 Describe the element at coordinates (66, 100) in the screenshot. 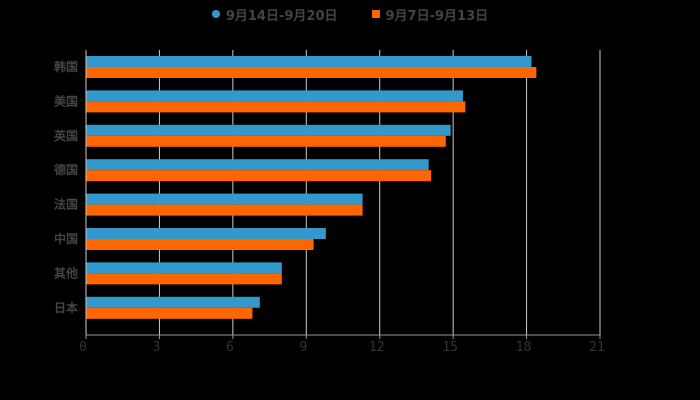

I see `category-label: 美国` at that location.